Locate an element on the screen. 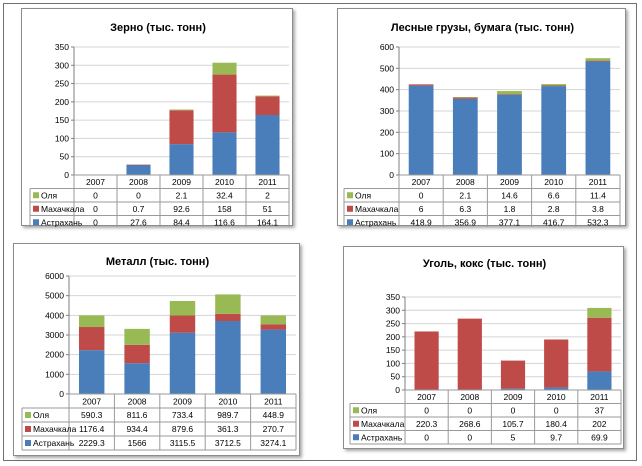  data-label-makhachkala: 158 is located at coordinates (224, 209).